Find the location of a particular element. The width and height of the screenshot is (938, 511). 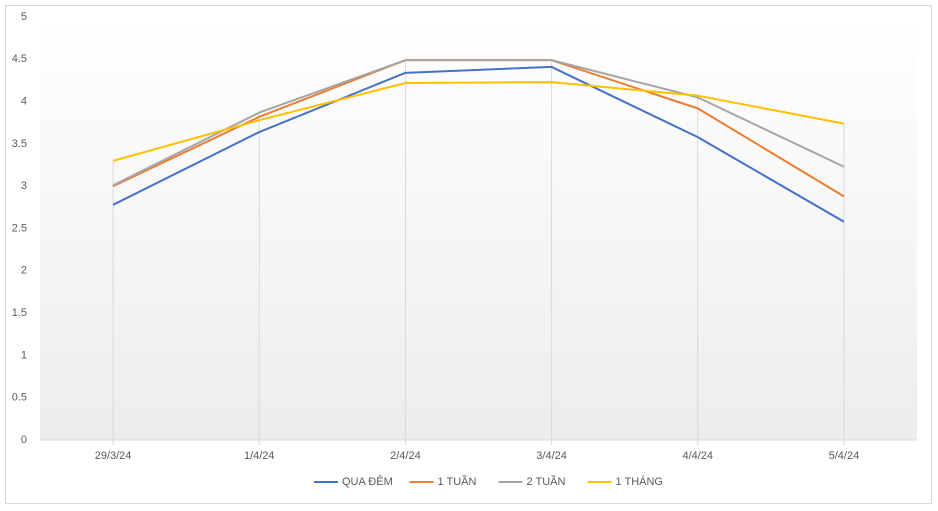

y-tick-label: 4 is located at coordinates (24, 102).